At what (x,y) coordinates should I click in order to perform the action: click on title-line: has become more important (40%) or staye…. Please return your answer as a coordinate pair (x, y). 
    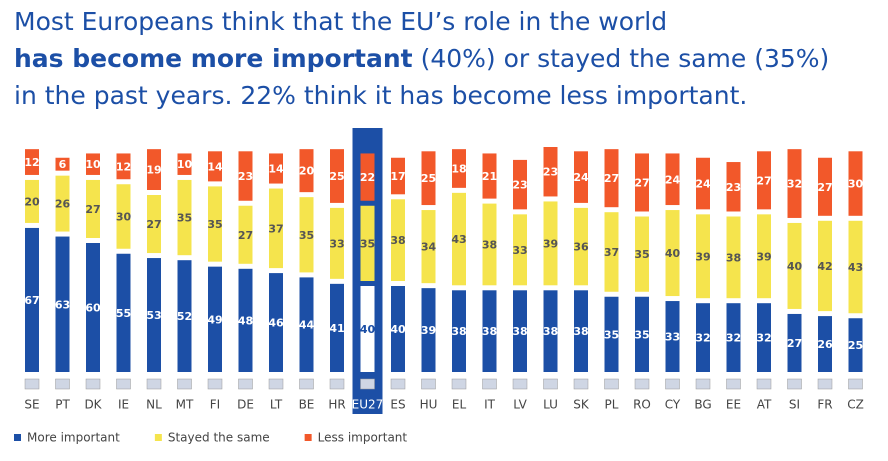
    Looking at the image, I should click on (421, 58).